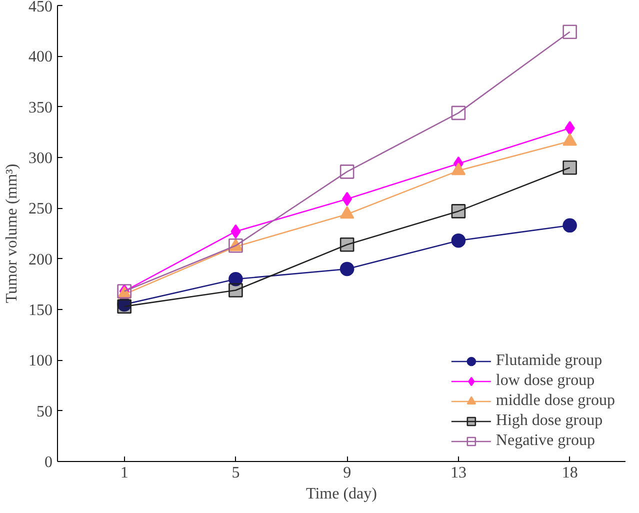  What do you see at coordinates (48, 462) in the screenshot?
I see `y-tick-label: 0` at bounding box center [48, 462].